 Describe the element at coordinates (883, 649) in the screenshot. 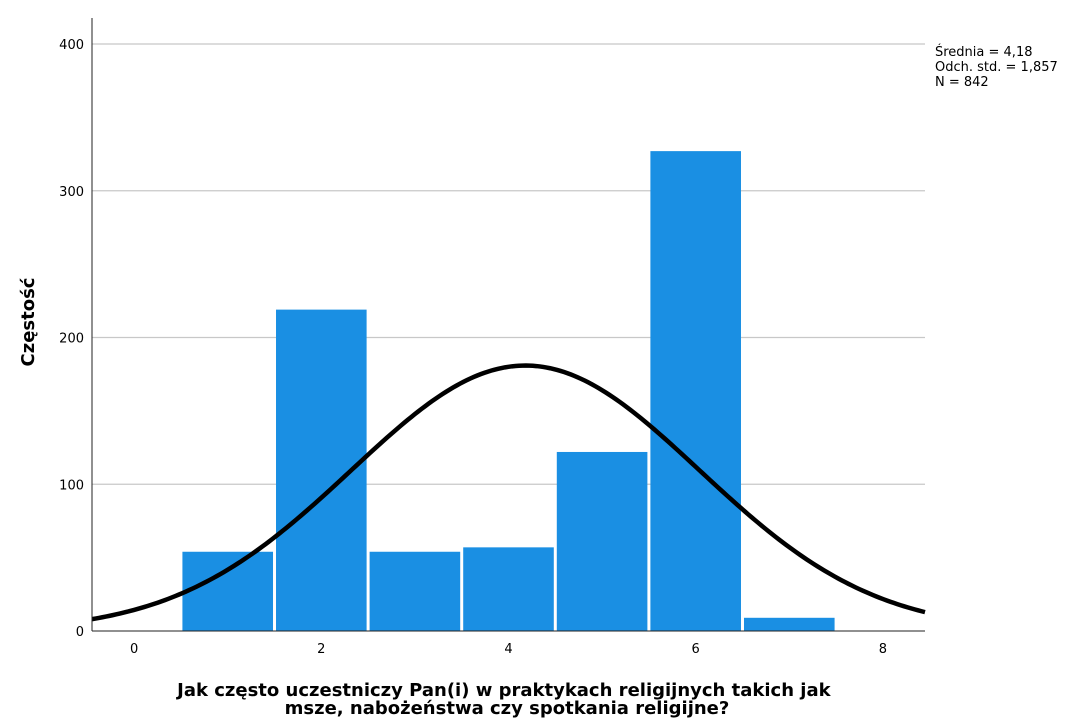

I see `x-tick-label-8: 8` at that location.